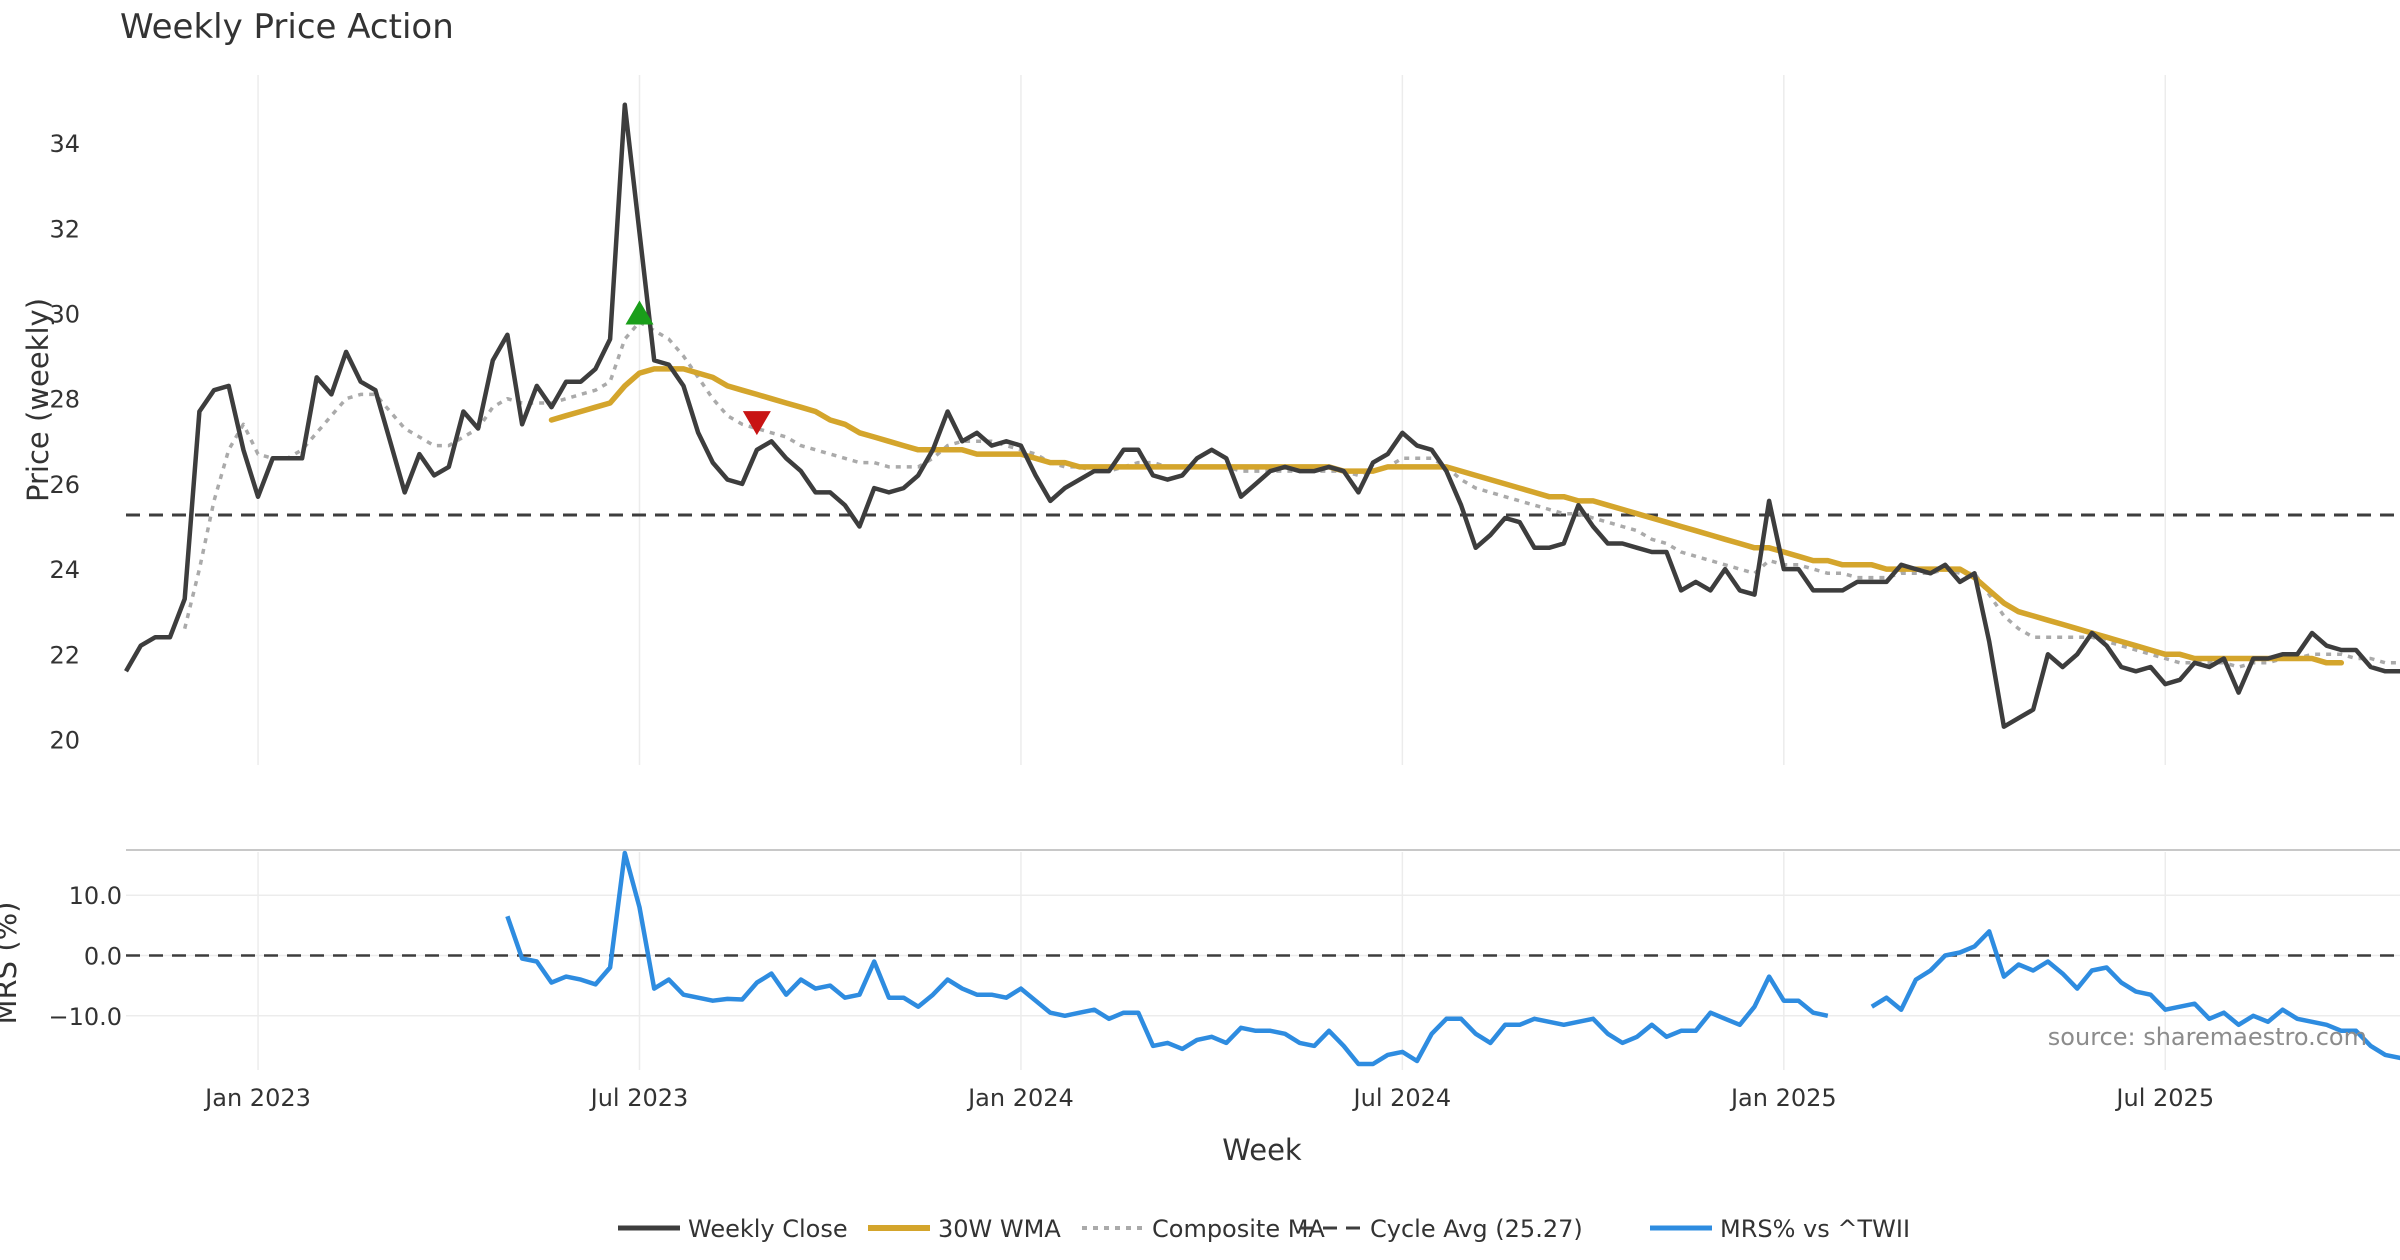 This screenshot has width=2400, height=1260. What do you see at coordinates (698, 368) in the screenshot?
I see `signal-markers` at bounding box center [698, 368].